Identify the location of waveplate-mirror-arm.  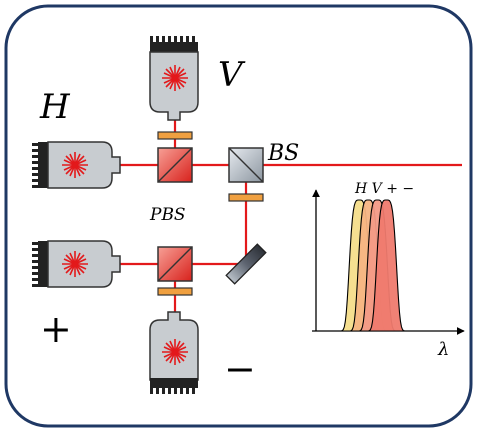
(246, 197).